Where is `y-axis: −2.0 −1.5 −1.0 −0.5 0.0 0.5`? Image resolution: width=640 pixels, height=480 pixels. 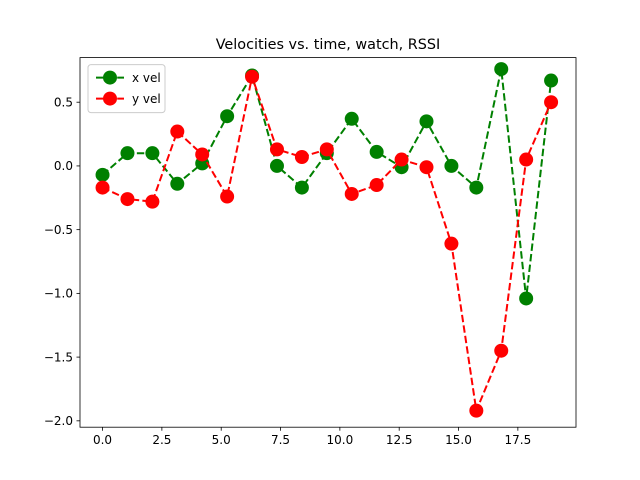
y-axis: −2.0 −1.5 −1.0 −0.5 0.0 0.5 is located at coordinates (62, 262).